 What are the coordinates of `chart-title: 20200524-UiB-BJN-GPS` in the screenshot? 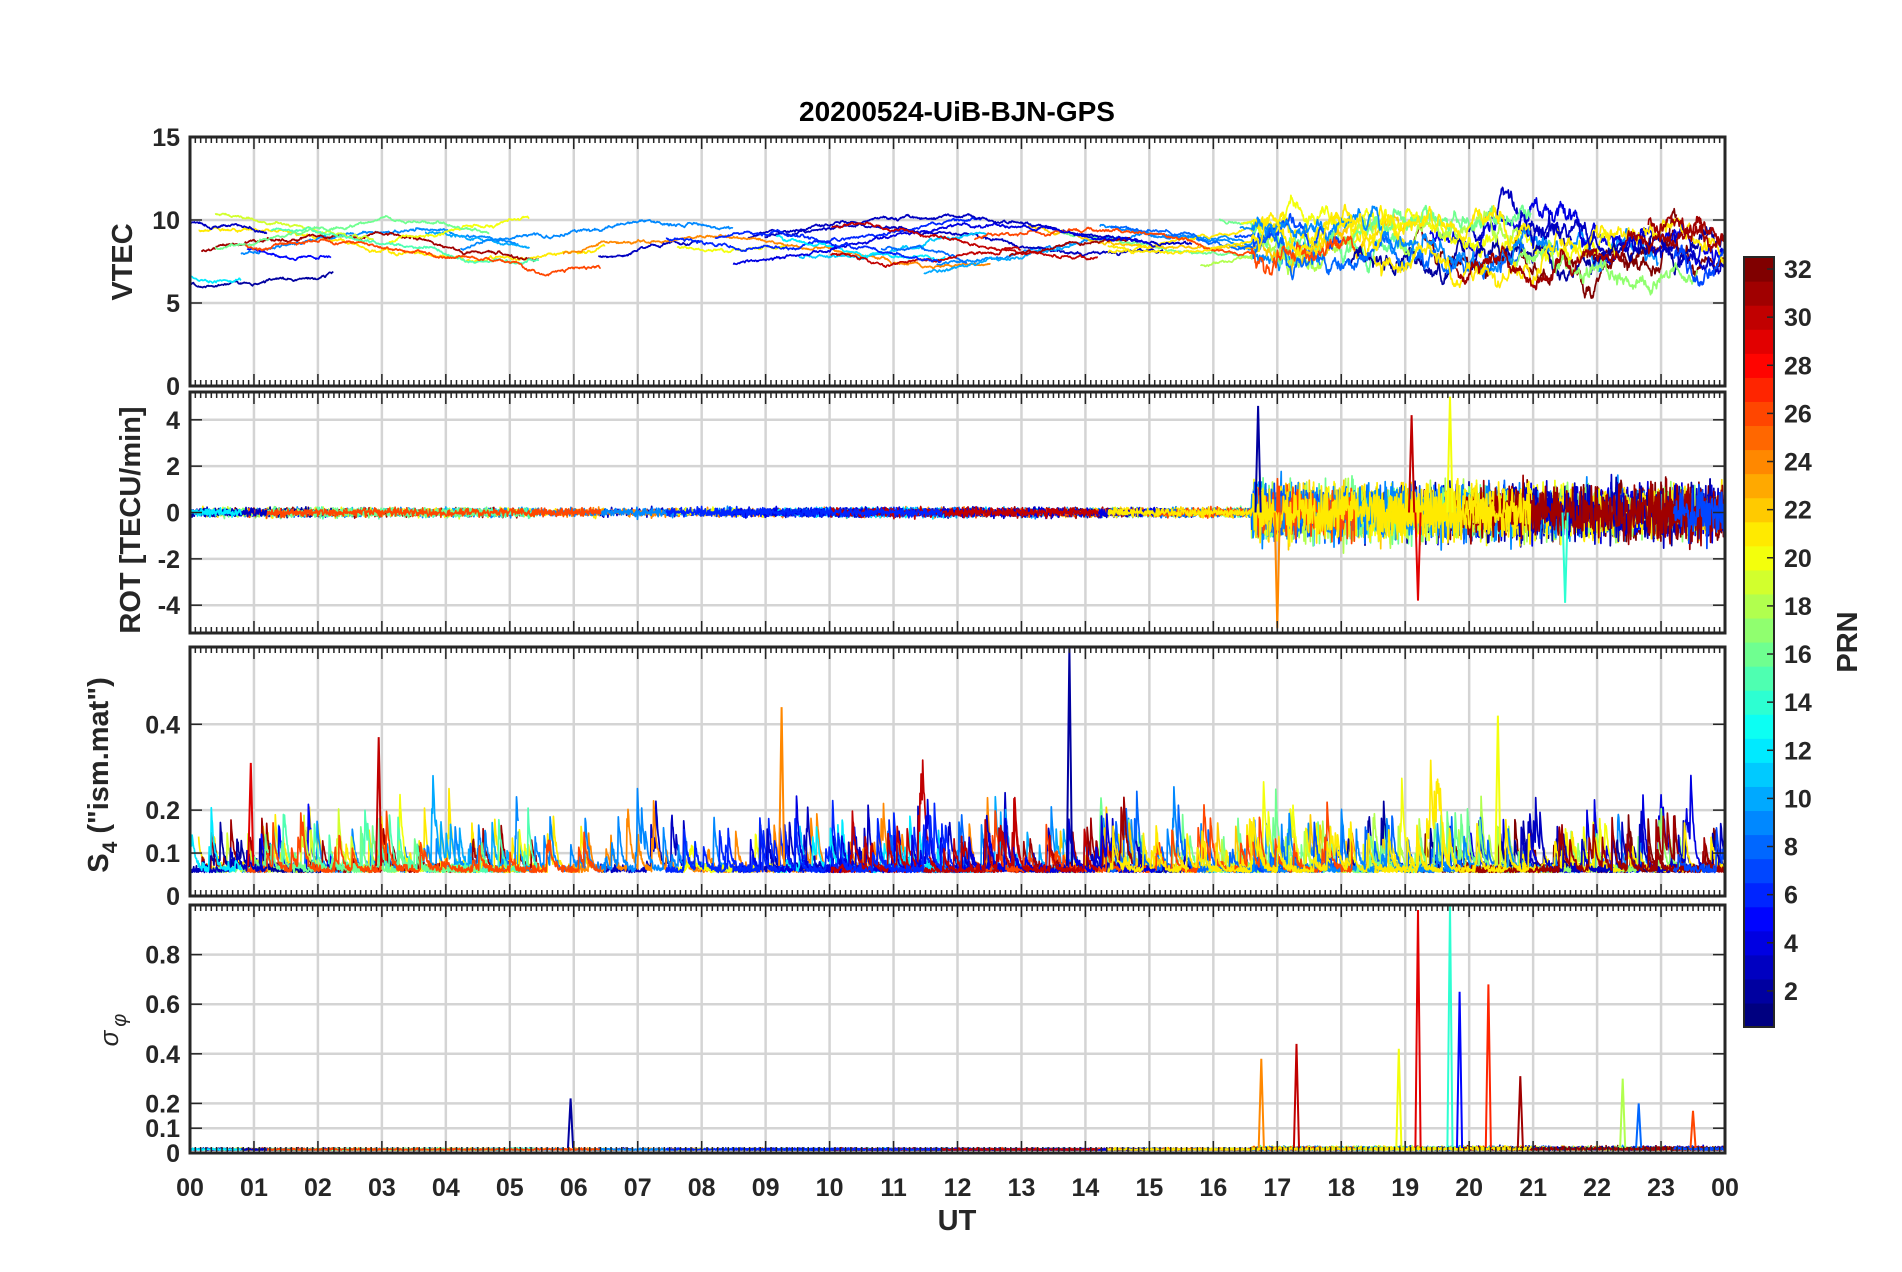 It's located at (957, 111).